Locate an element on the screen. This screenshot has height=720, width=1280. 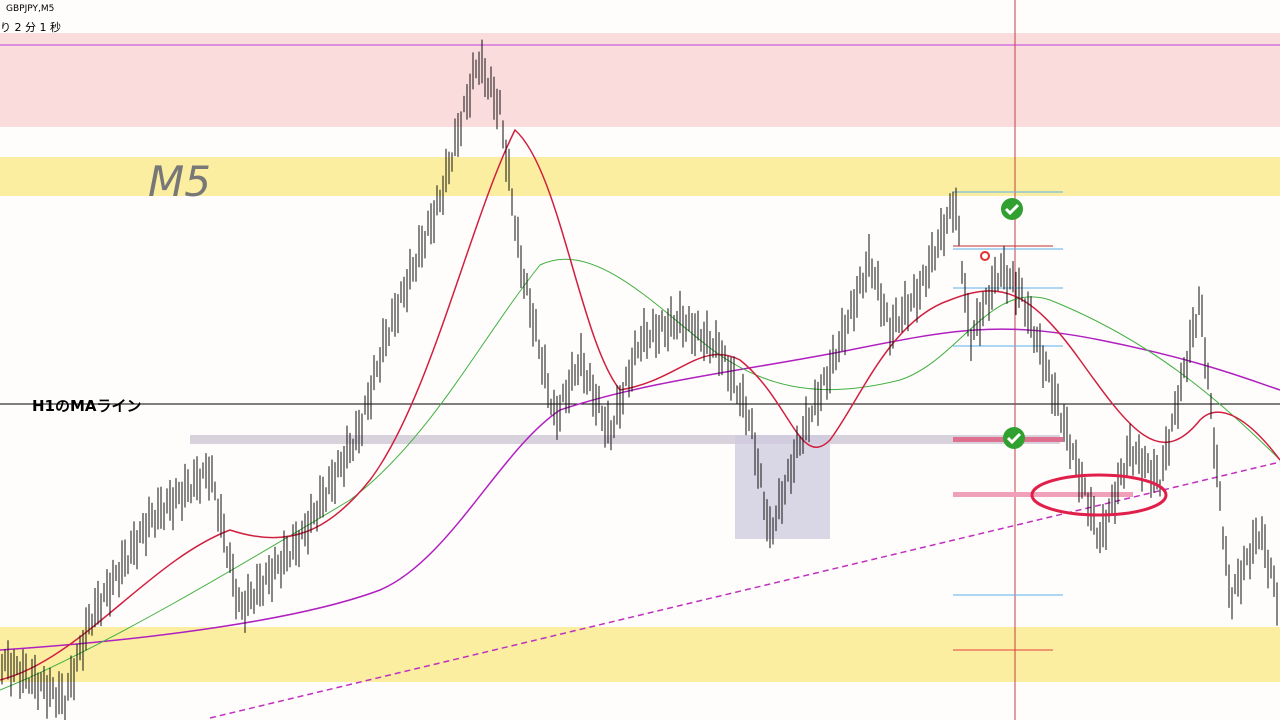
timer-label: り 2 分 1 秒 is located at coordinates (30, 27).